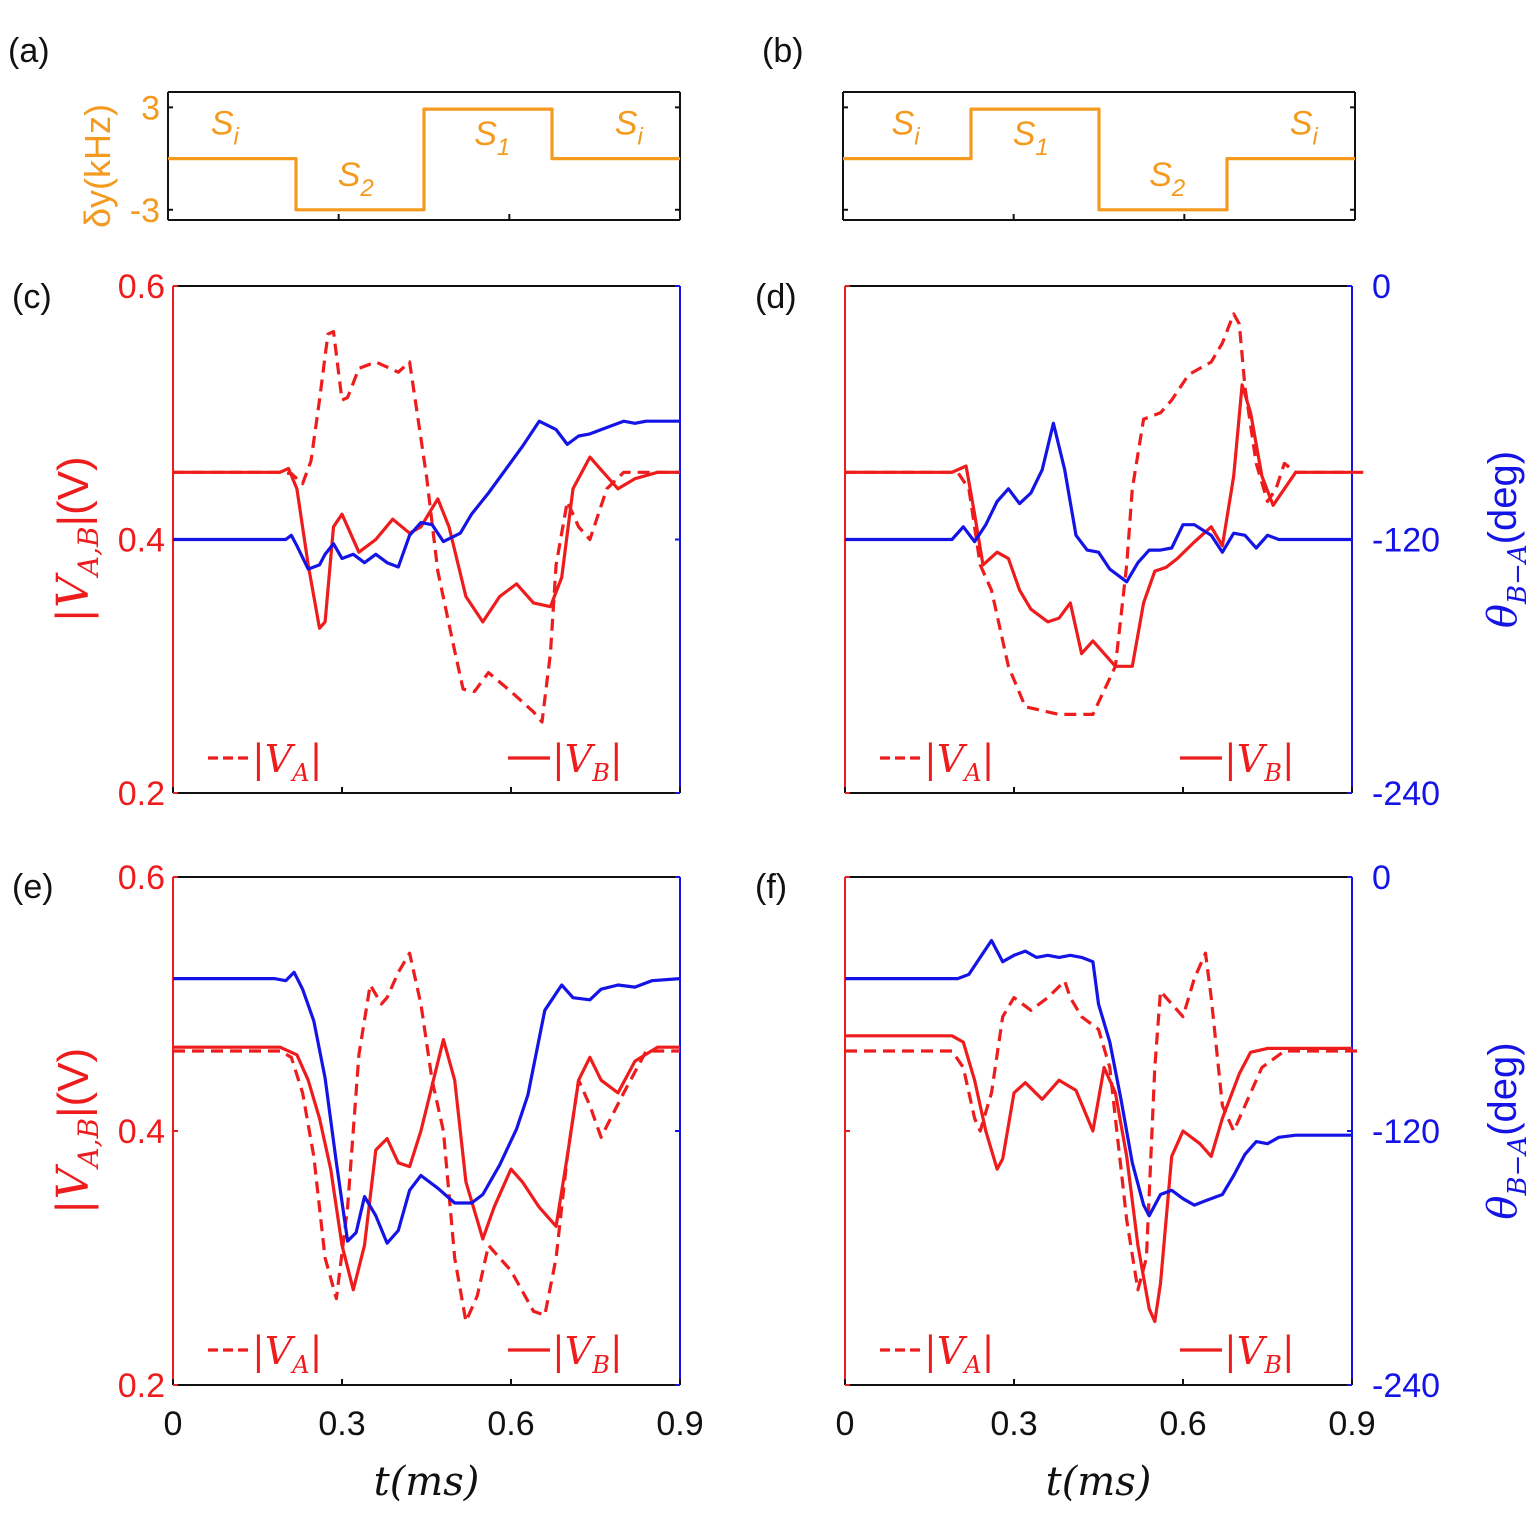 This screenshot has height=1522, width=1536. Describe the element at coordinates (1013, 1424) in the screenshot. I see `x-tick-label: 0.3` at that location.